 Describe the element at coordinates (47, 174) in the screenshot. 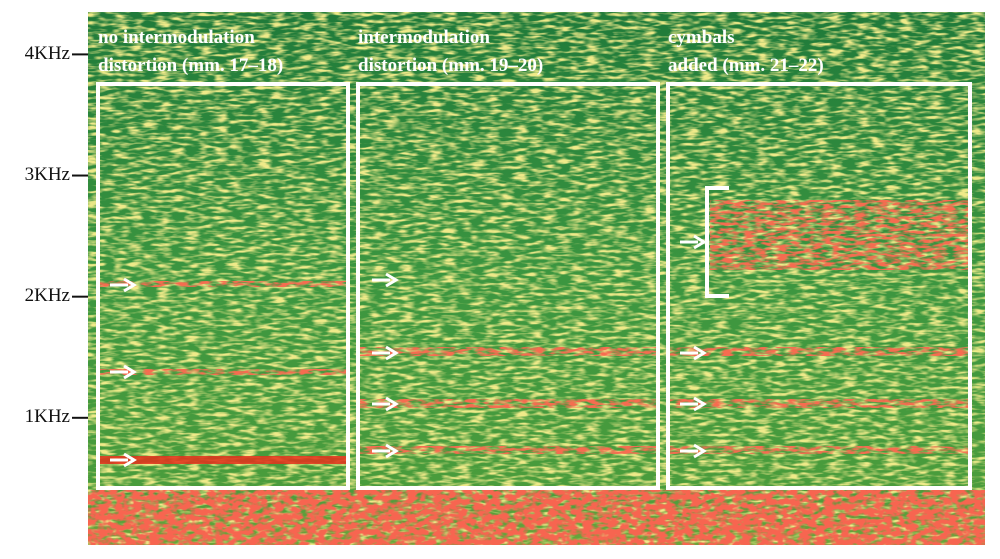

I see `y-tick-label: 3KHz` at that location.